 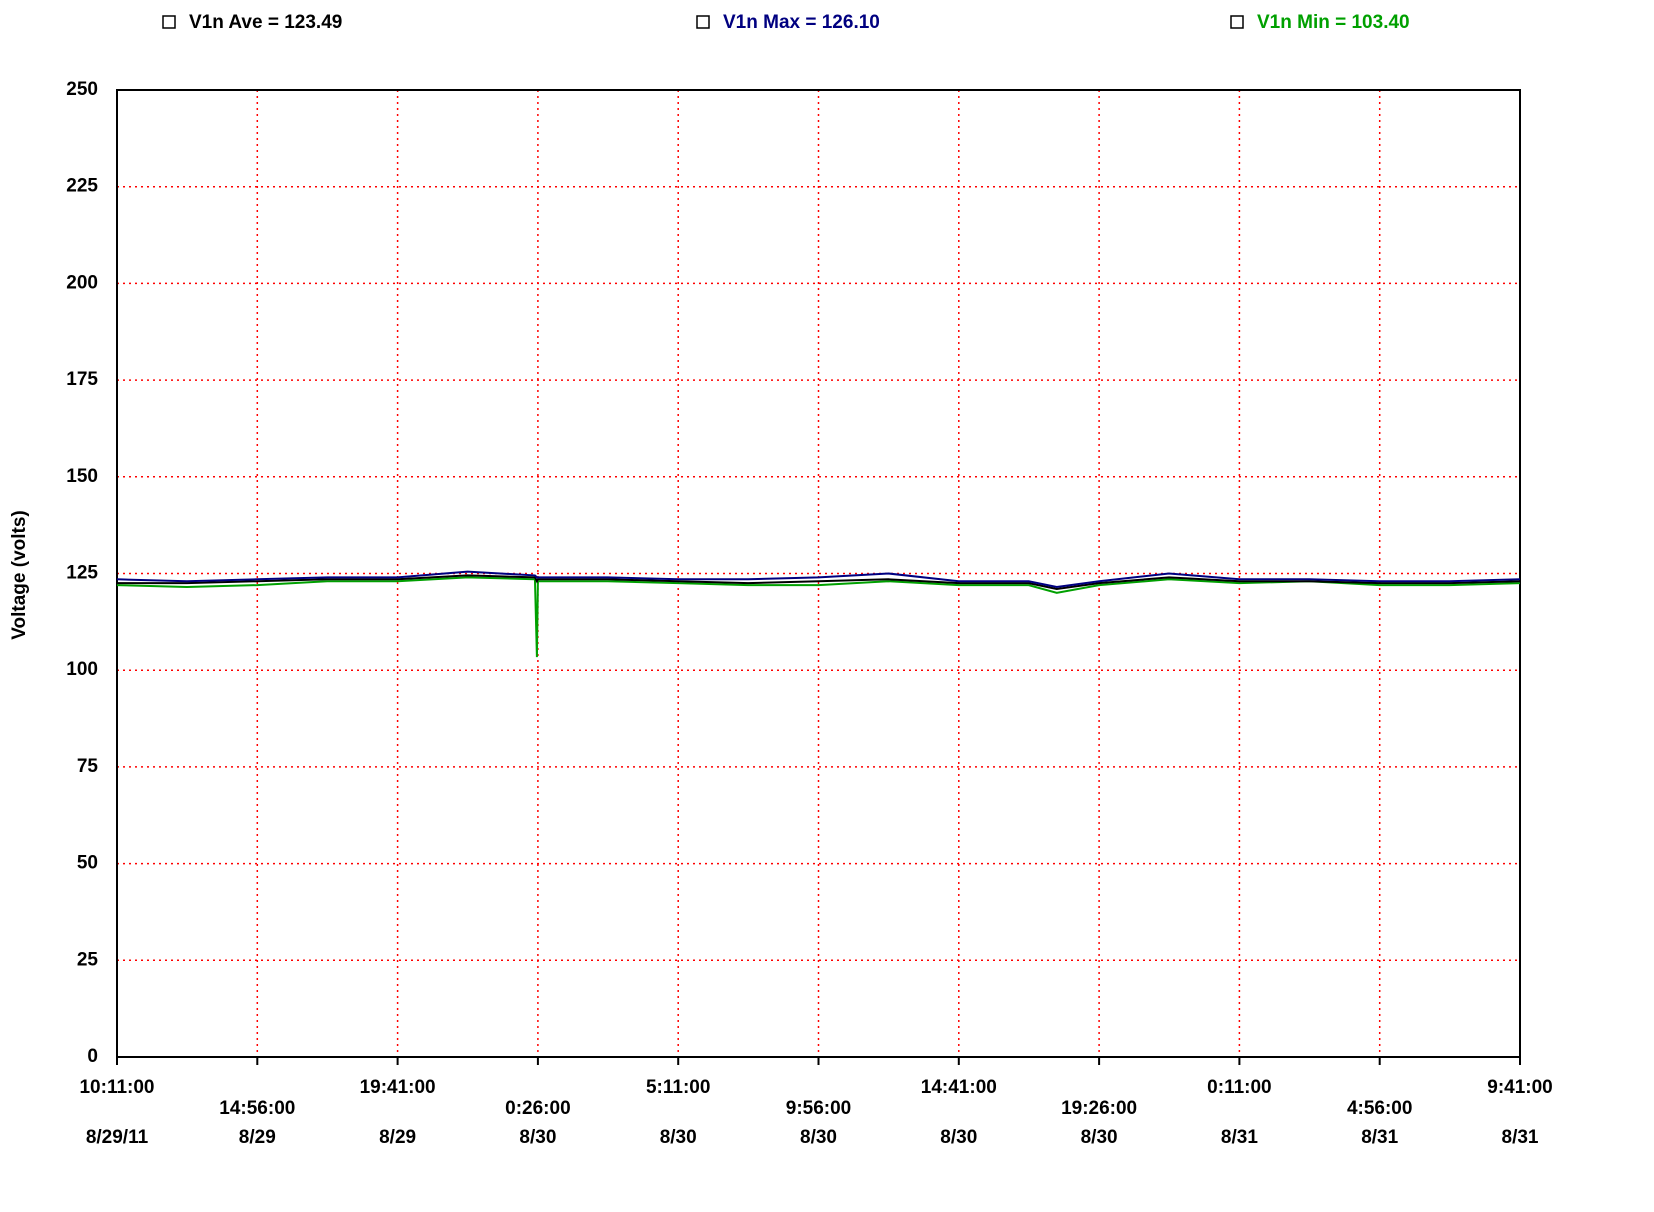 What do you see at coordinates (265, 22) in the screenshot?
I see `legend-entry: V1n Ave = 123.49` at bounding box center [265, 22].